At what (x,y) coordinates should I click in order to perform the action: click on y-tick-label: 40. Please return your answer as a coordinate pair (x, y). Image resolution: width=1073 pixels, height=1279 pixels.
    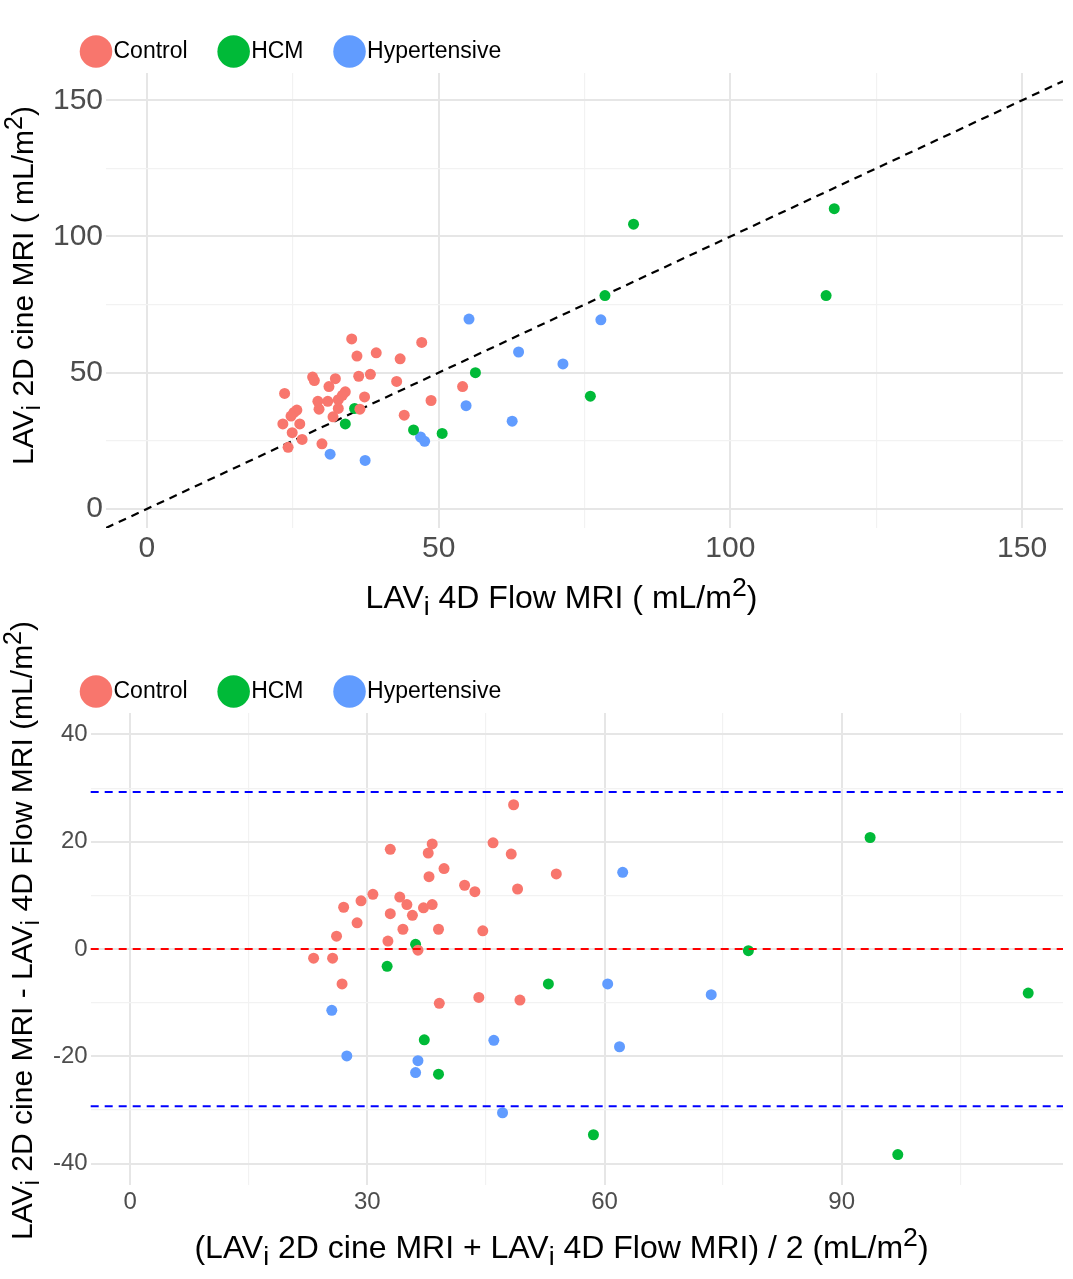
    Looking at the image, I should click on (74, 733).